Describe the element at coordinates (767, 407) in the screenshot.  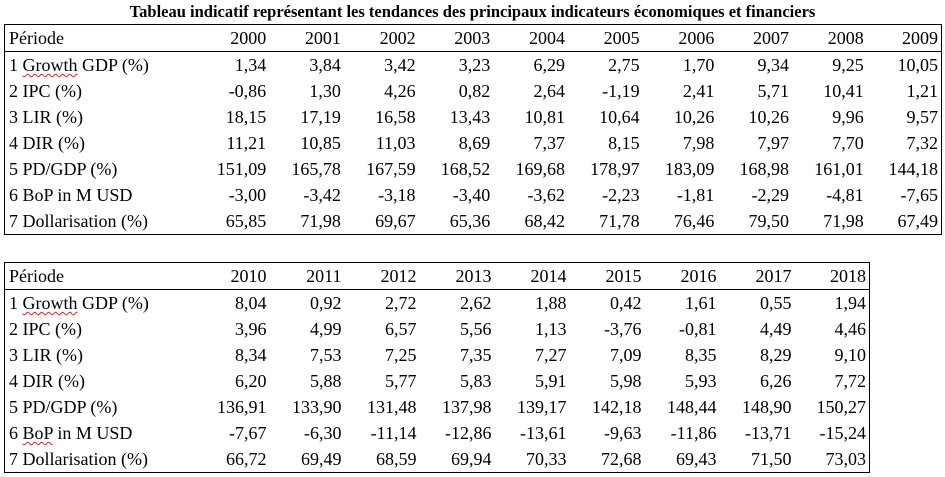
I see `value-cell: 148,90` at that location.